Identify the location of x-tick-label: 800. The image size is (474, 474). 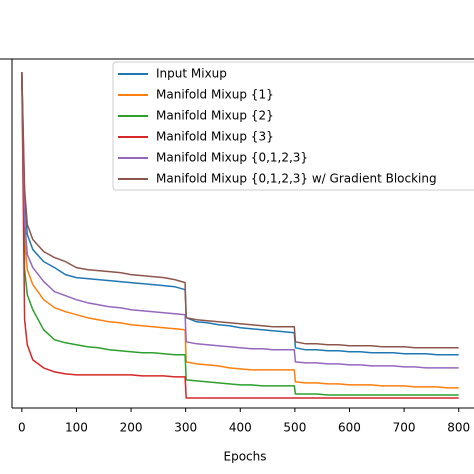
(458, 428).